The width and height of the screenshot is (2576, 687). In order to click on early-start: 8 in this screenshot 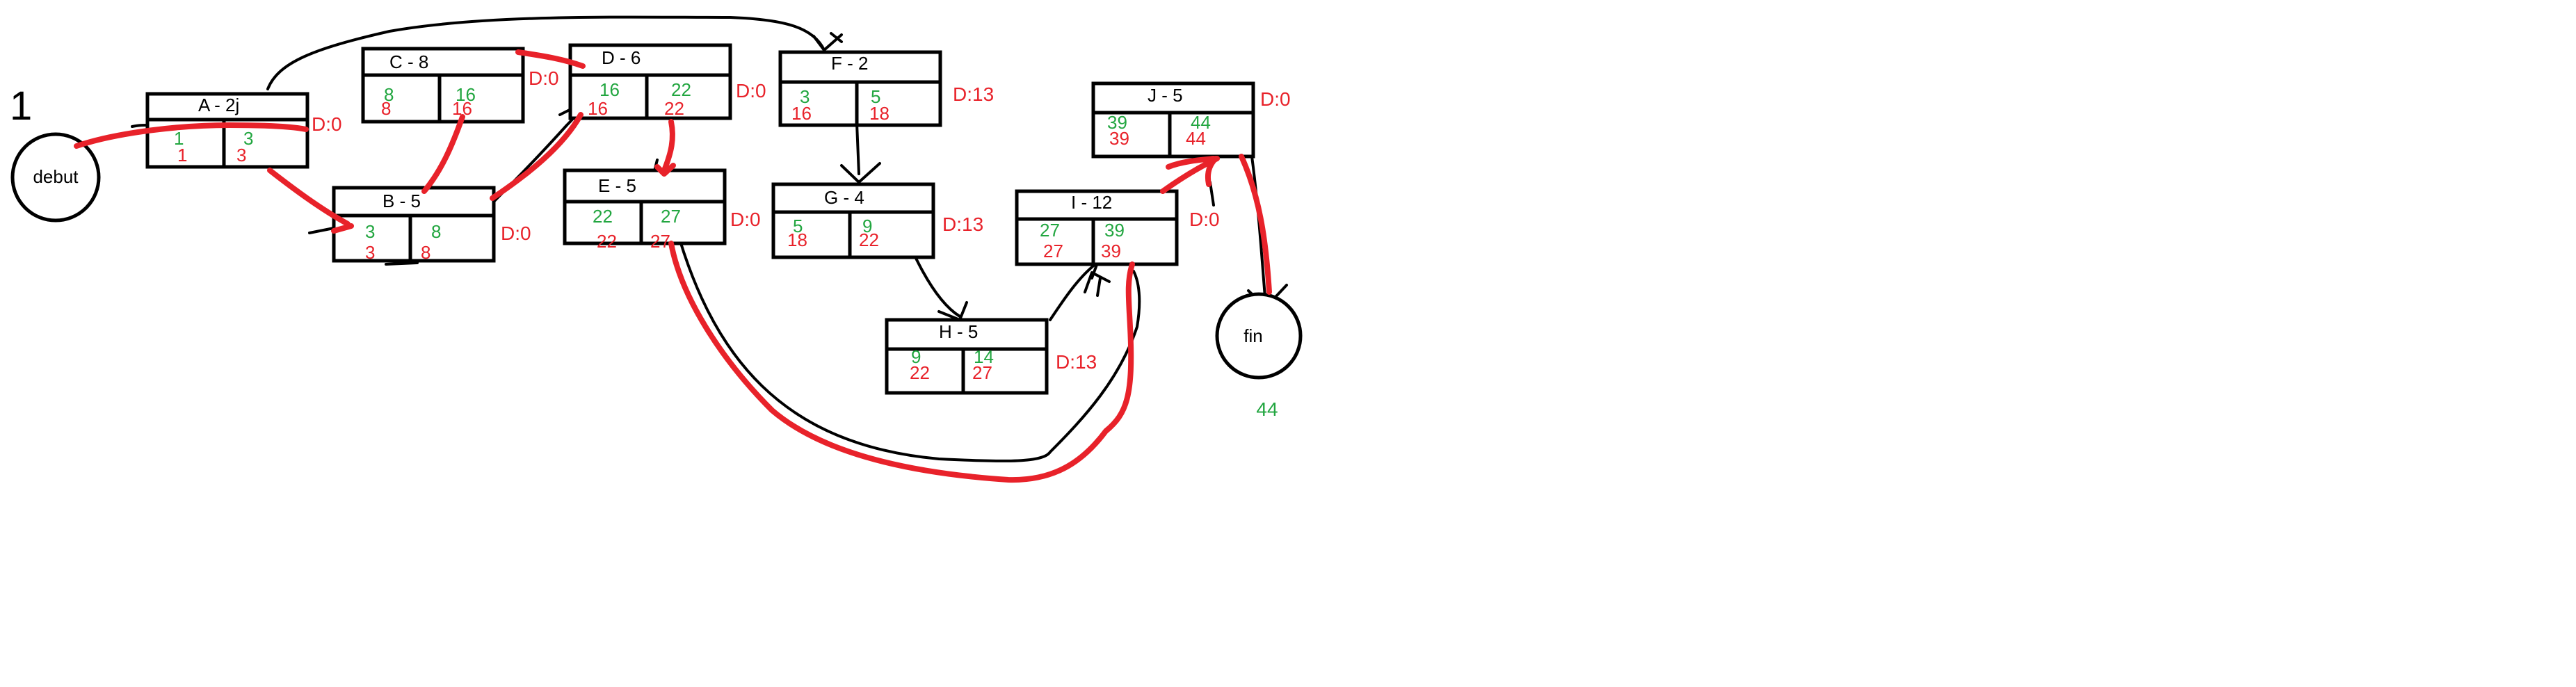, I will do `click(389, 94)`.